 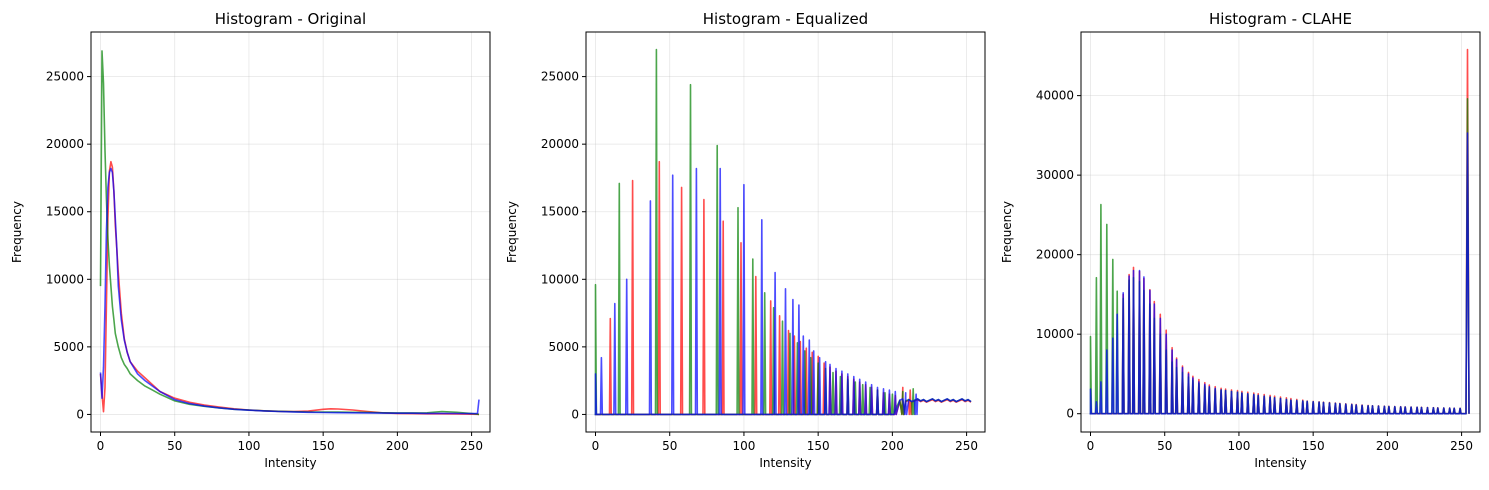 I want to click on chart-title: Histogram - Equalized, so click(x=785, y=19).